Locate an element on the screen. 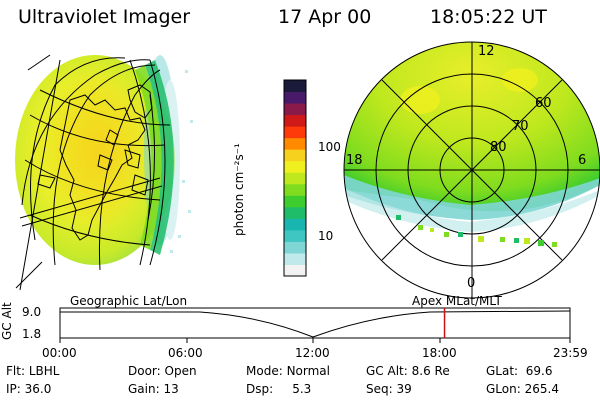 The height and width of the screenshot is (400, 600). y-tick-bottom: 1.8 is located at coordinates (32, 334).